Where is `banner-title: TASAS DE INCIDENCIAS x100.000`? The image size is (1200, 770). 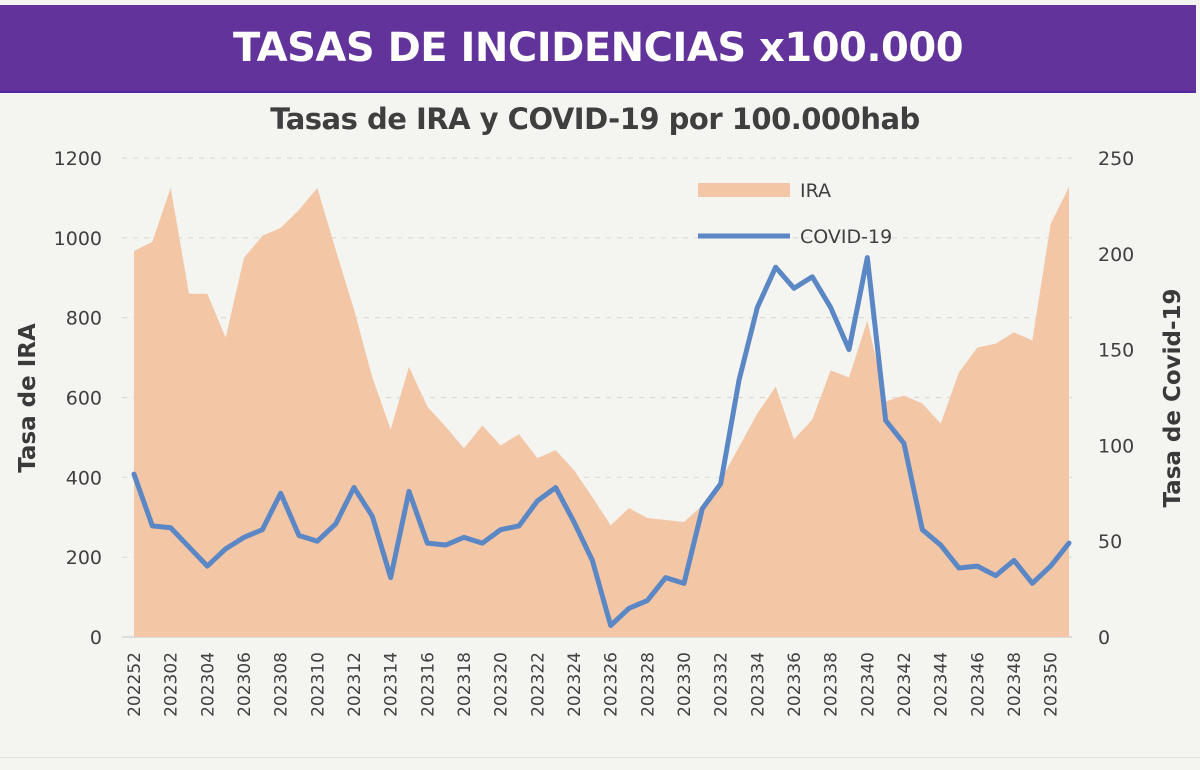 banner-title: TASAS DE INCIDENCIAS x100.000 is located at coordinates (598, 48).